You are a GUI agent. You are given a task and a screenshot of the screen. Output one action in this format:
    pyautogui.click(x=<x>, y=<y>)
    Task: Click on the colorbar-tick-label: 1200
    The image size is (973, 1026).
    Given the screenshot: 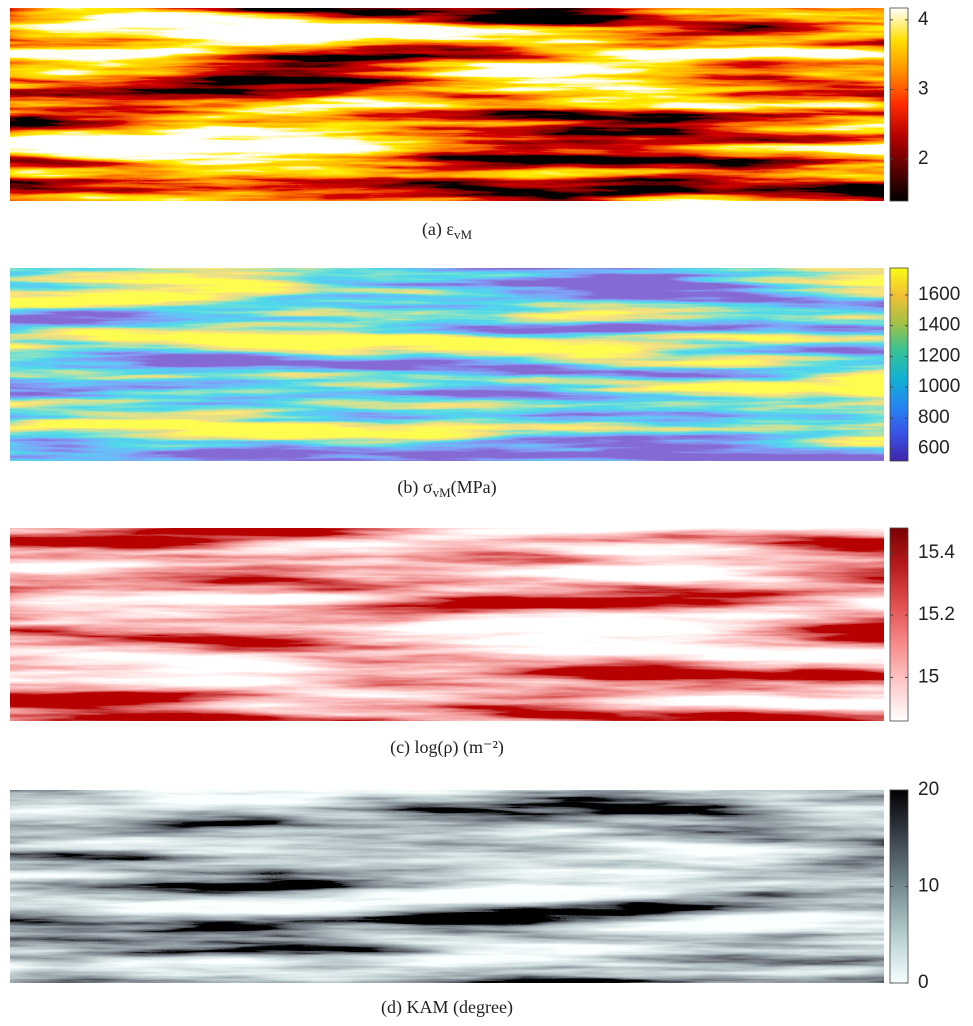 What is the action you would take?
    pyautogui.click(x=939, y=355)
    